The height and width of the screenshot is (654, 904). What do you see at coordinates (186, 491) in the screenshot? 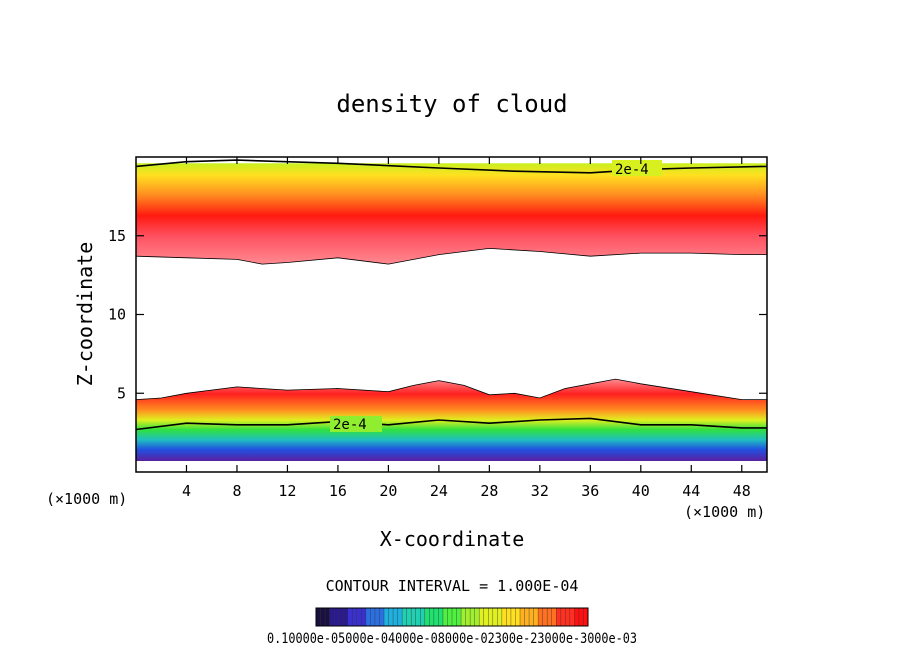
I see `x-tick-label: 4` at bounding box center [186, 491].